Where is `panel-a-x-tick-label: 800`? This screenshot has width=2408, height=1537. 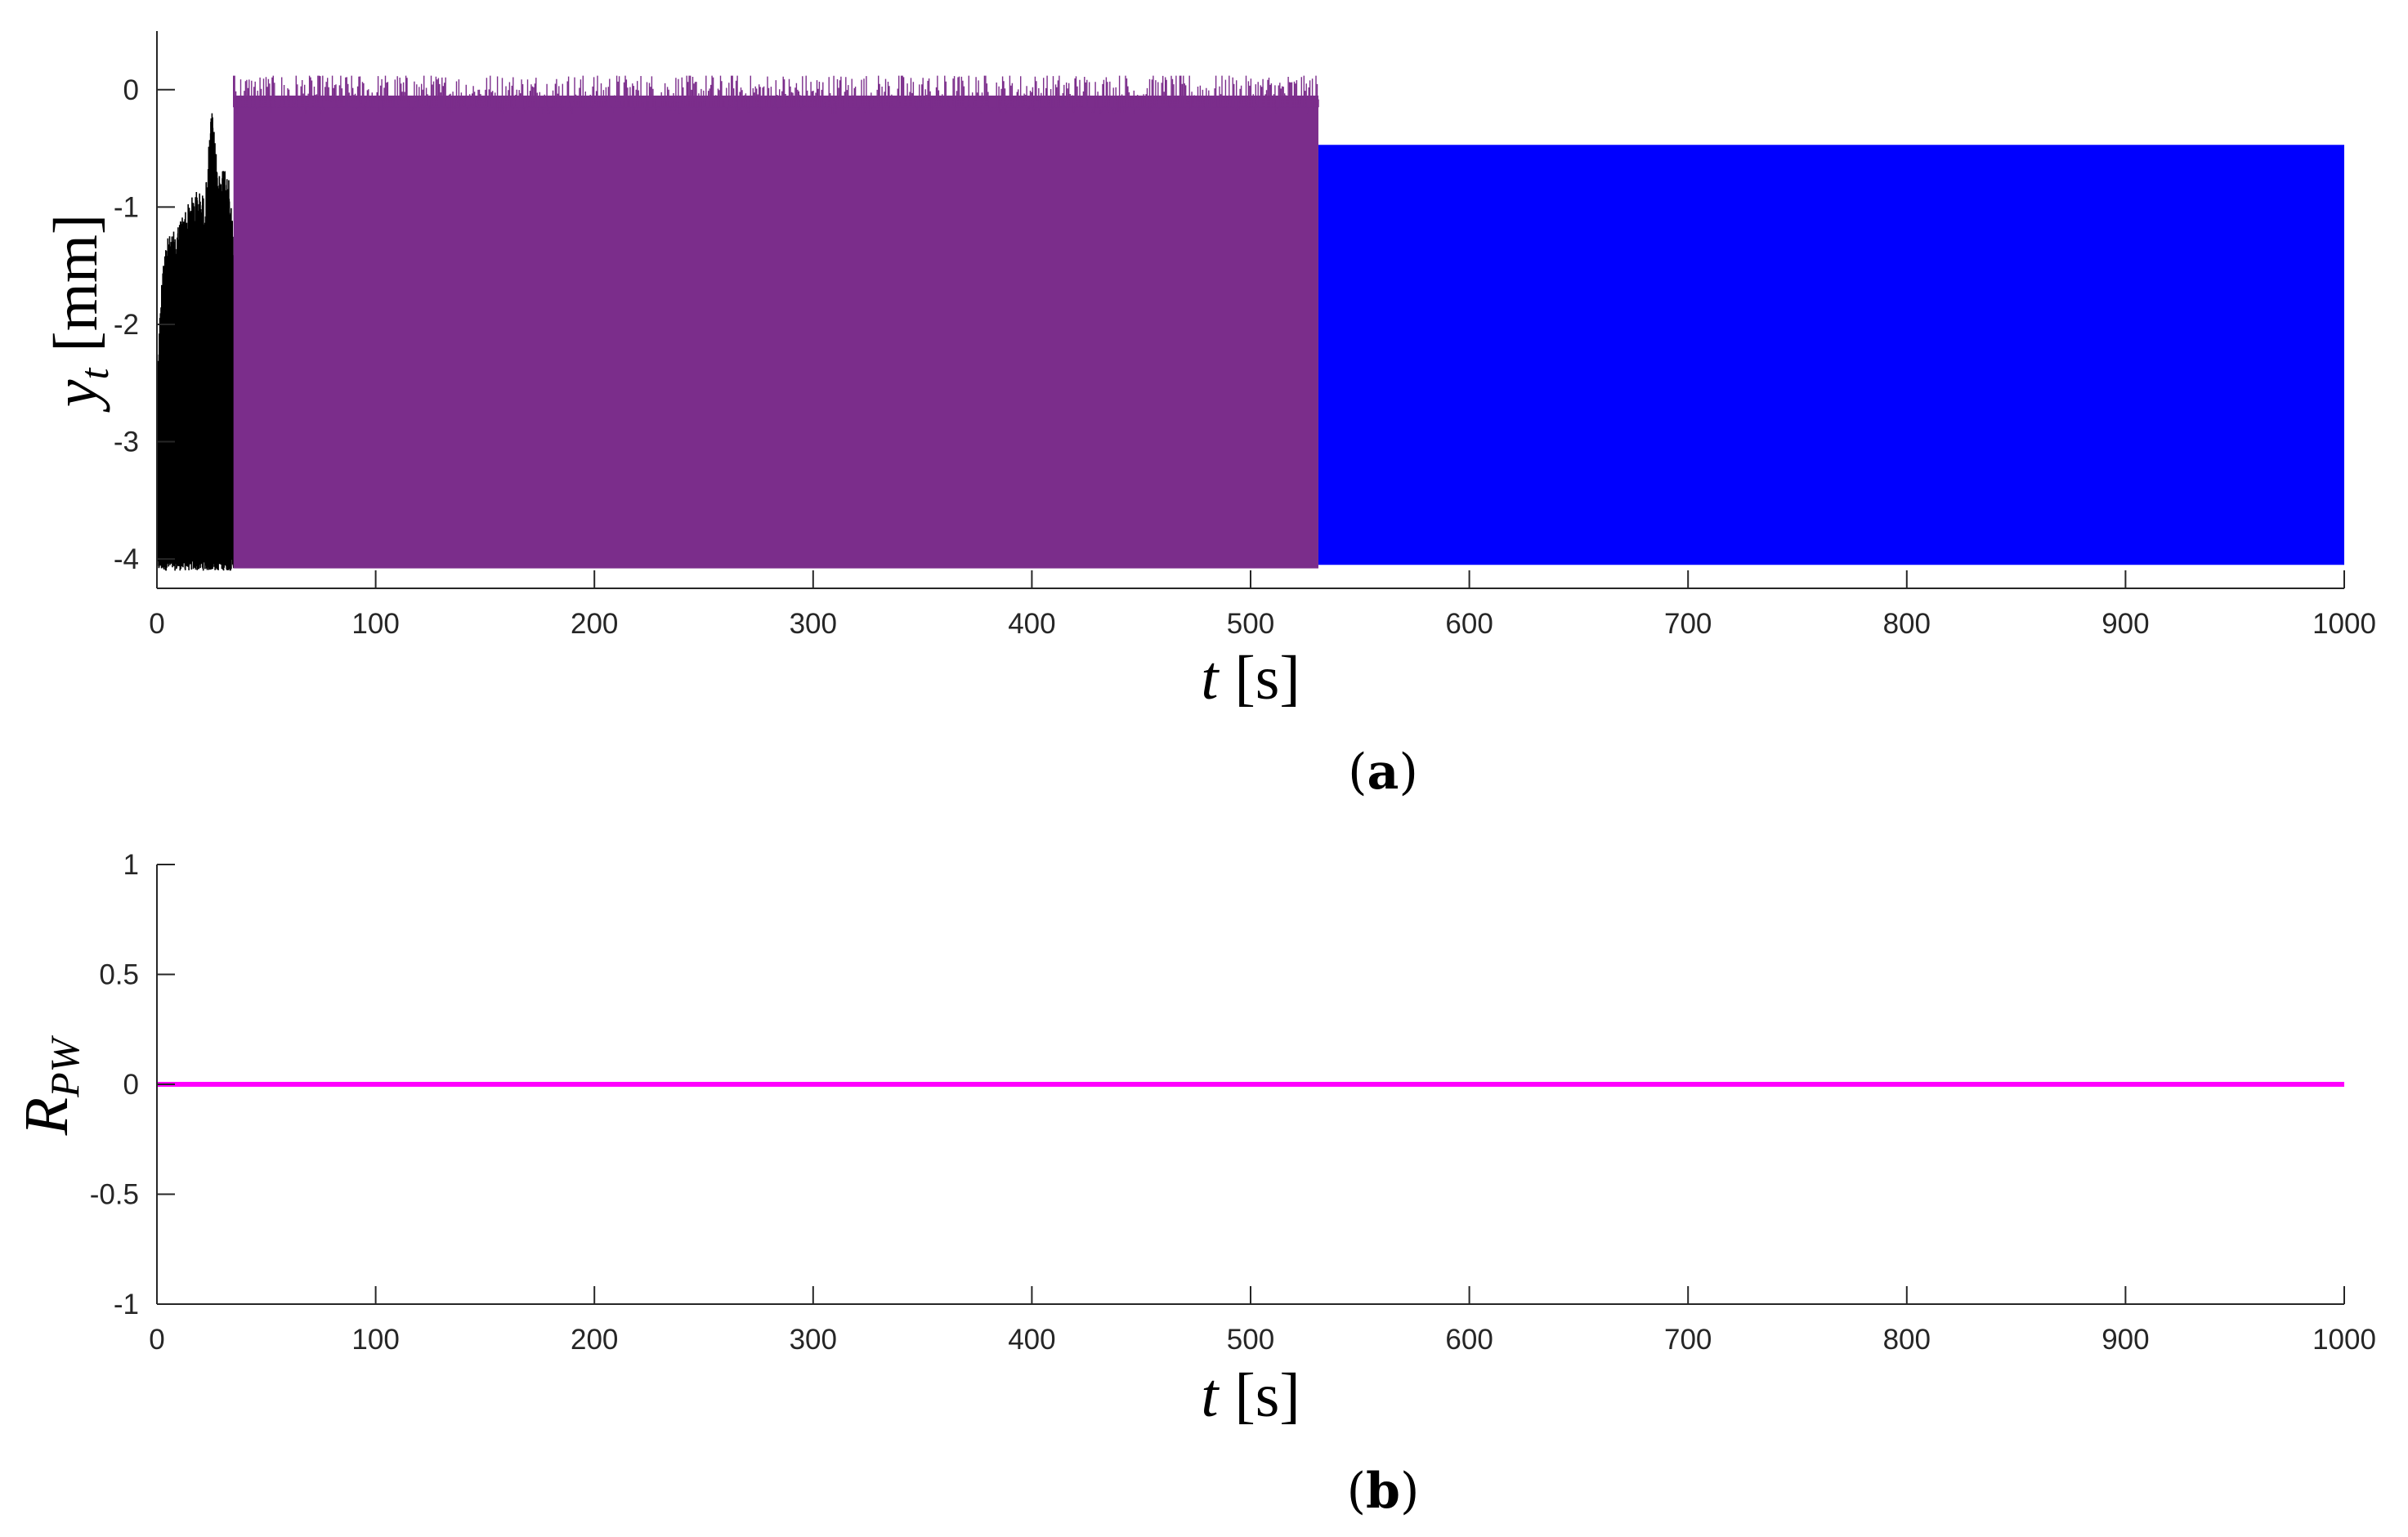 panel-a-x-tick-label: 800 is located at coordinates (1907, 624).